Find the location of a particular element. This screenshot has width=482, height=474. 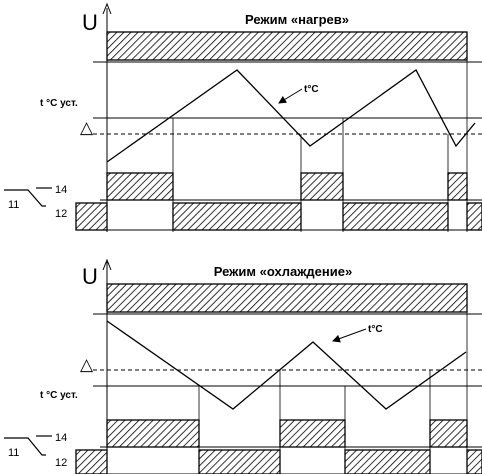

cooling-temp-pointer-arrow-icon is located at coordinates (349, 335).